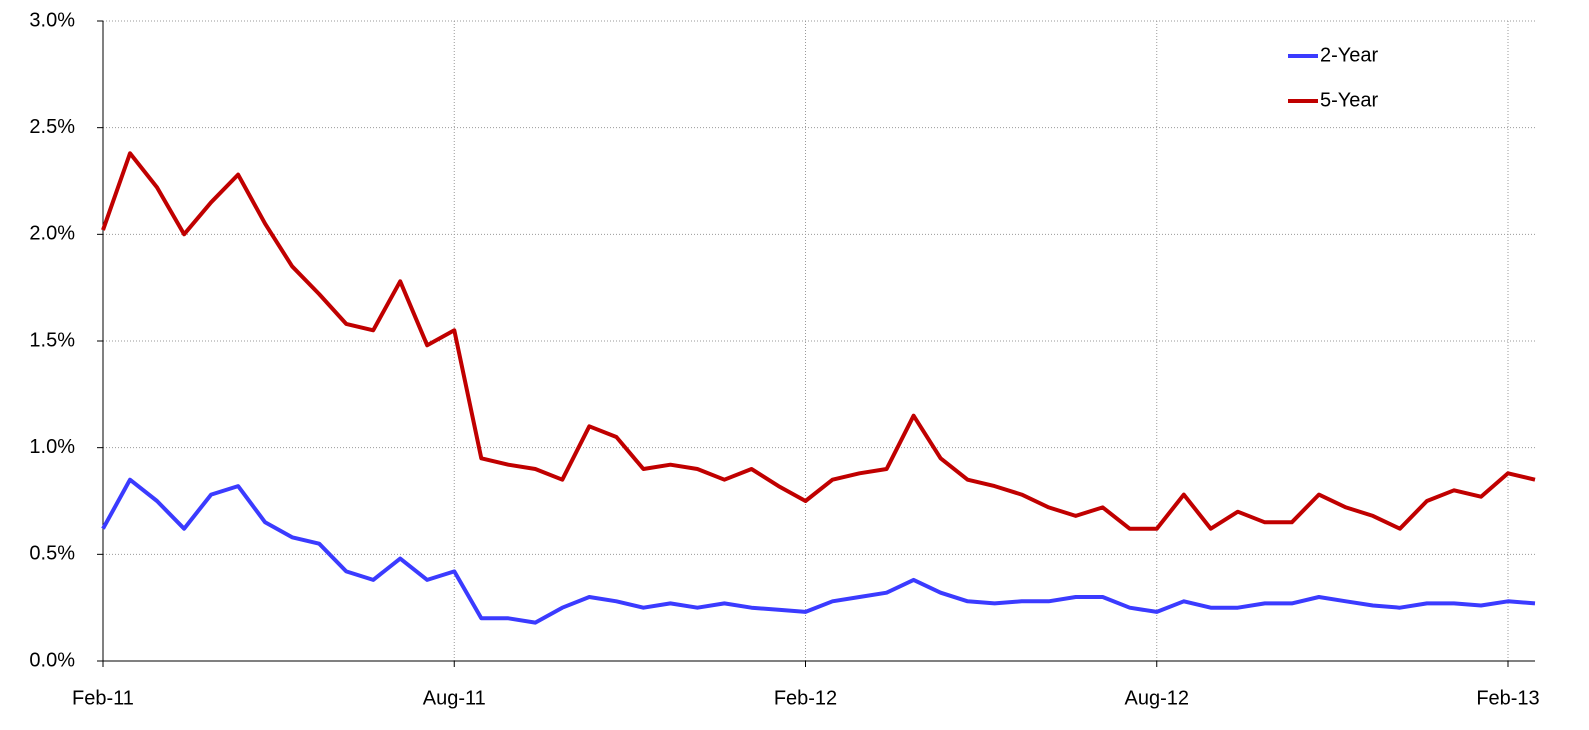 Image resolution: width=1589 pixels, height=730 pixels. What do you see at coordinates (52, 127) in the screenshot?
I see `y-tick-label: 2.5%` at bounding box center [52, 127].